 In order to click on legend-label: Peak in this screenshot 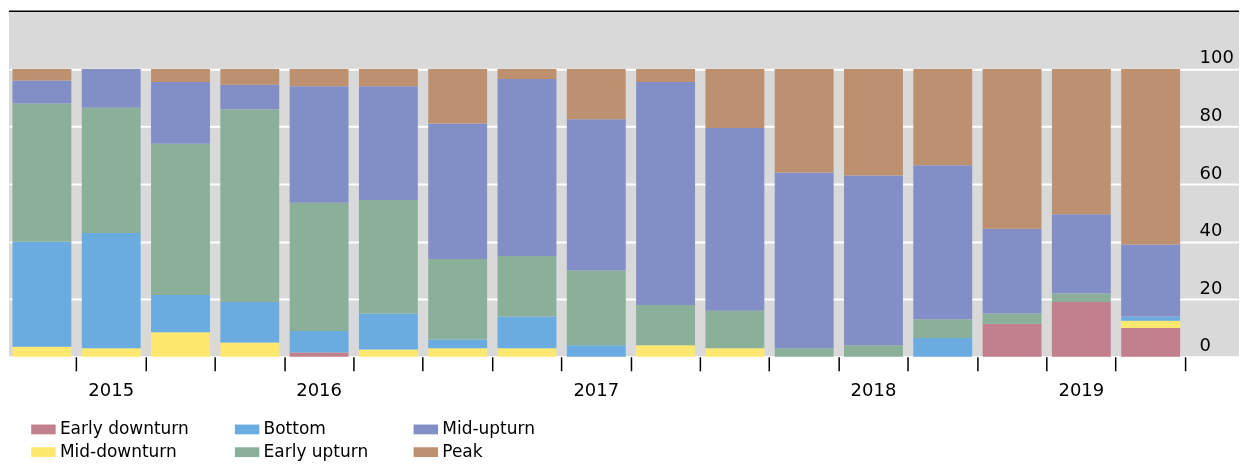, I will do `click(462, 451)`.